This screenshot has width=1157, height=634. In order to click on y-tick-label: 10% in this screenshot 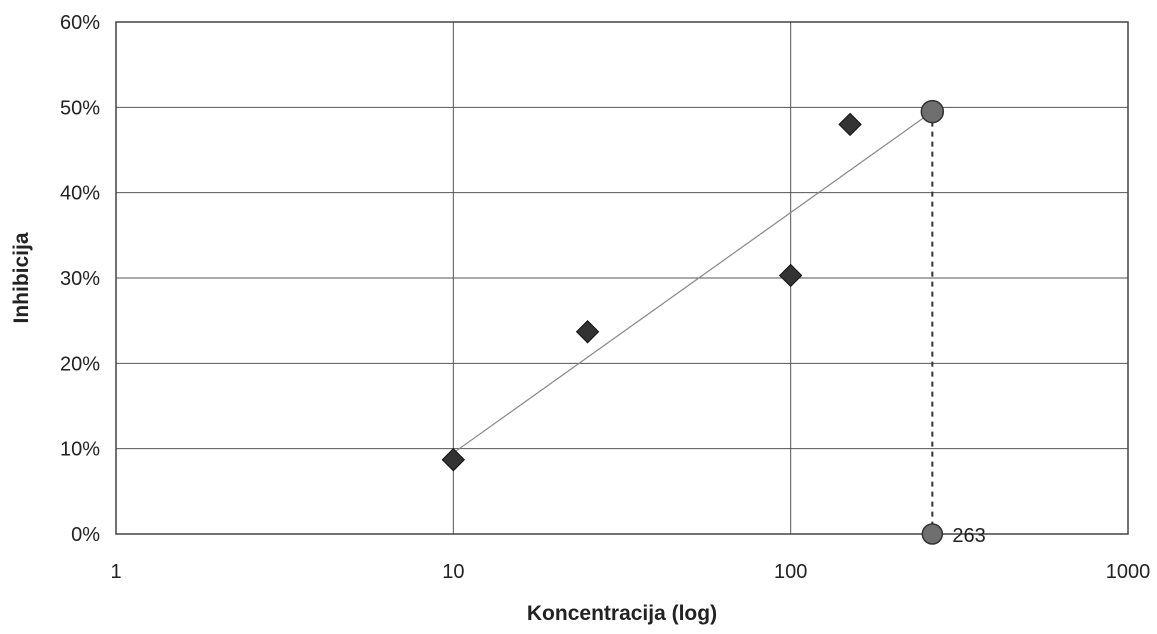, I will do `click(80, 450)`.